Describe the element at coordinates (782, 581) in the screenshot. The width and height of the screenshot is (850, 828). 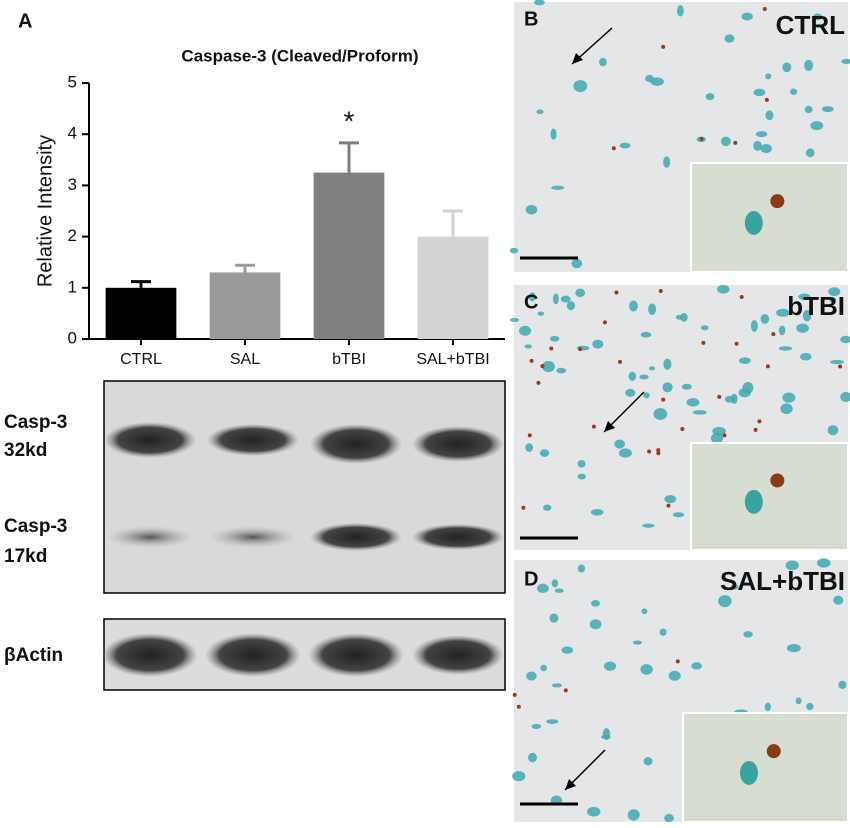
I see `micrograph-label: SAL+bTBI` at that location.